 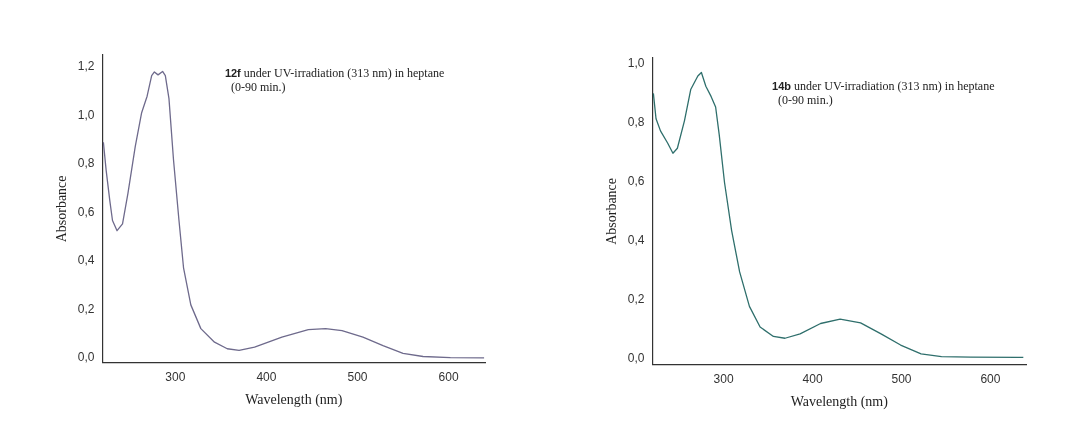 I want to click on y-tick-label: 1,2, so click(x=86, y=66).